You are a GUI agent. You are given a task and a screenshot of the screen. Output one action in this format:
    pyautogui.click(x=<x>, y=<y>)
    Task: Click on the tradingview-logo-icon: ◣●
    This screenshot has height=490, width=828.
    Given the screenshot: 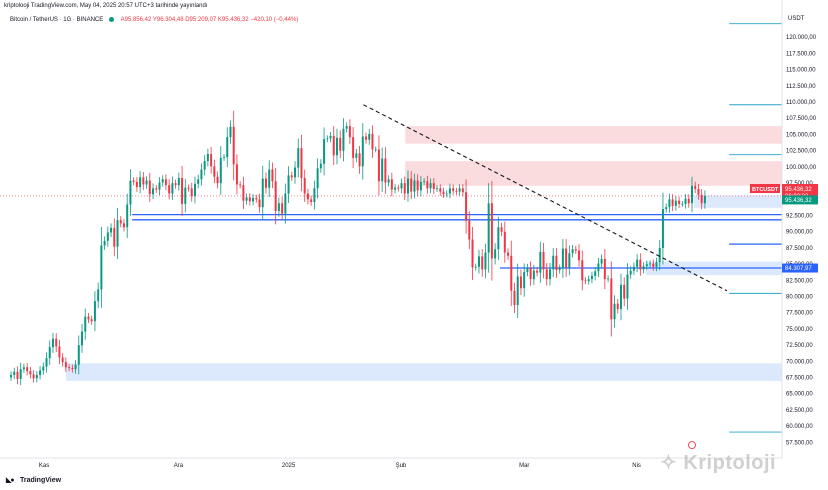 What is the action you would take?
    pyautogui.click(x=10, y=480)
    